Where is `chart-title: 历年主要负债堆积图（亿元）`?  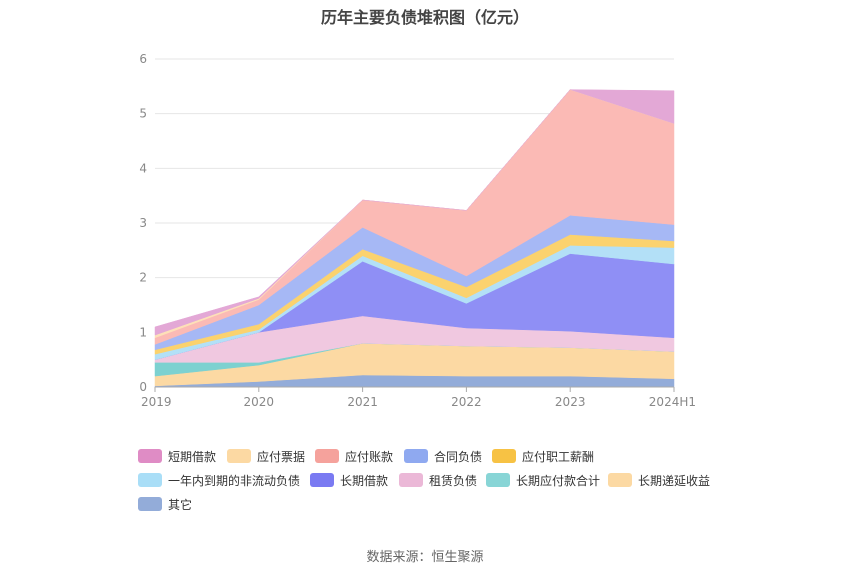 chart-title: 历年主要负债堆积图（亿元） is located at coordinates (424, 17).